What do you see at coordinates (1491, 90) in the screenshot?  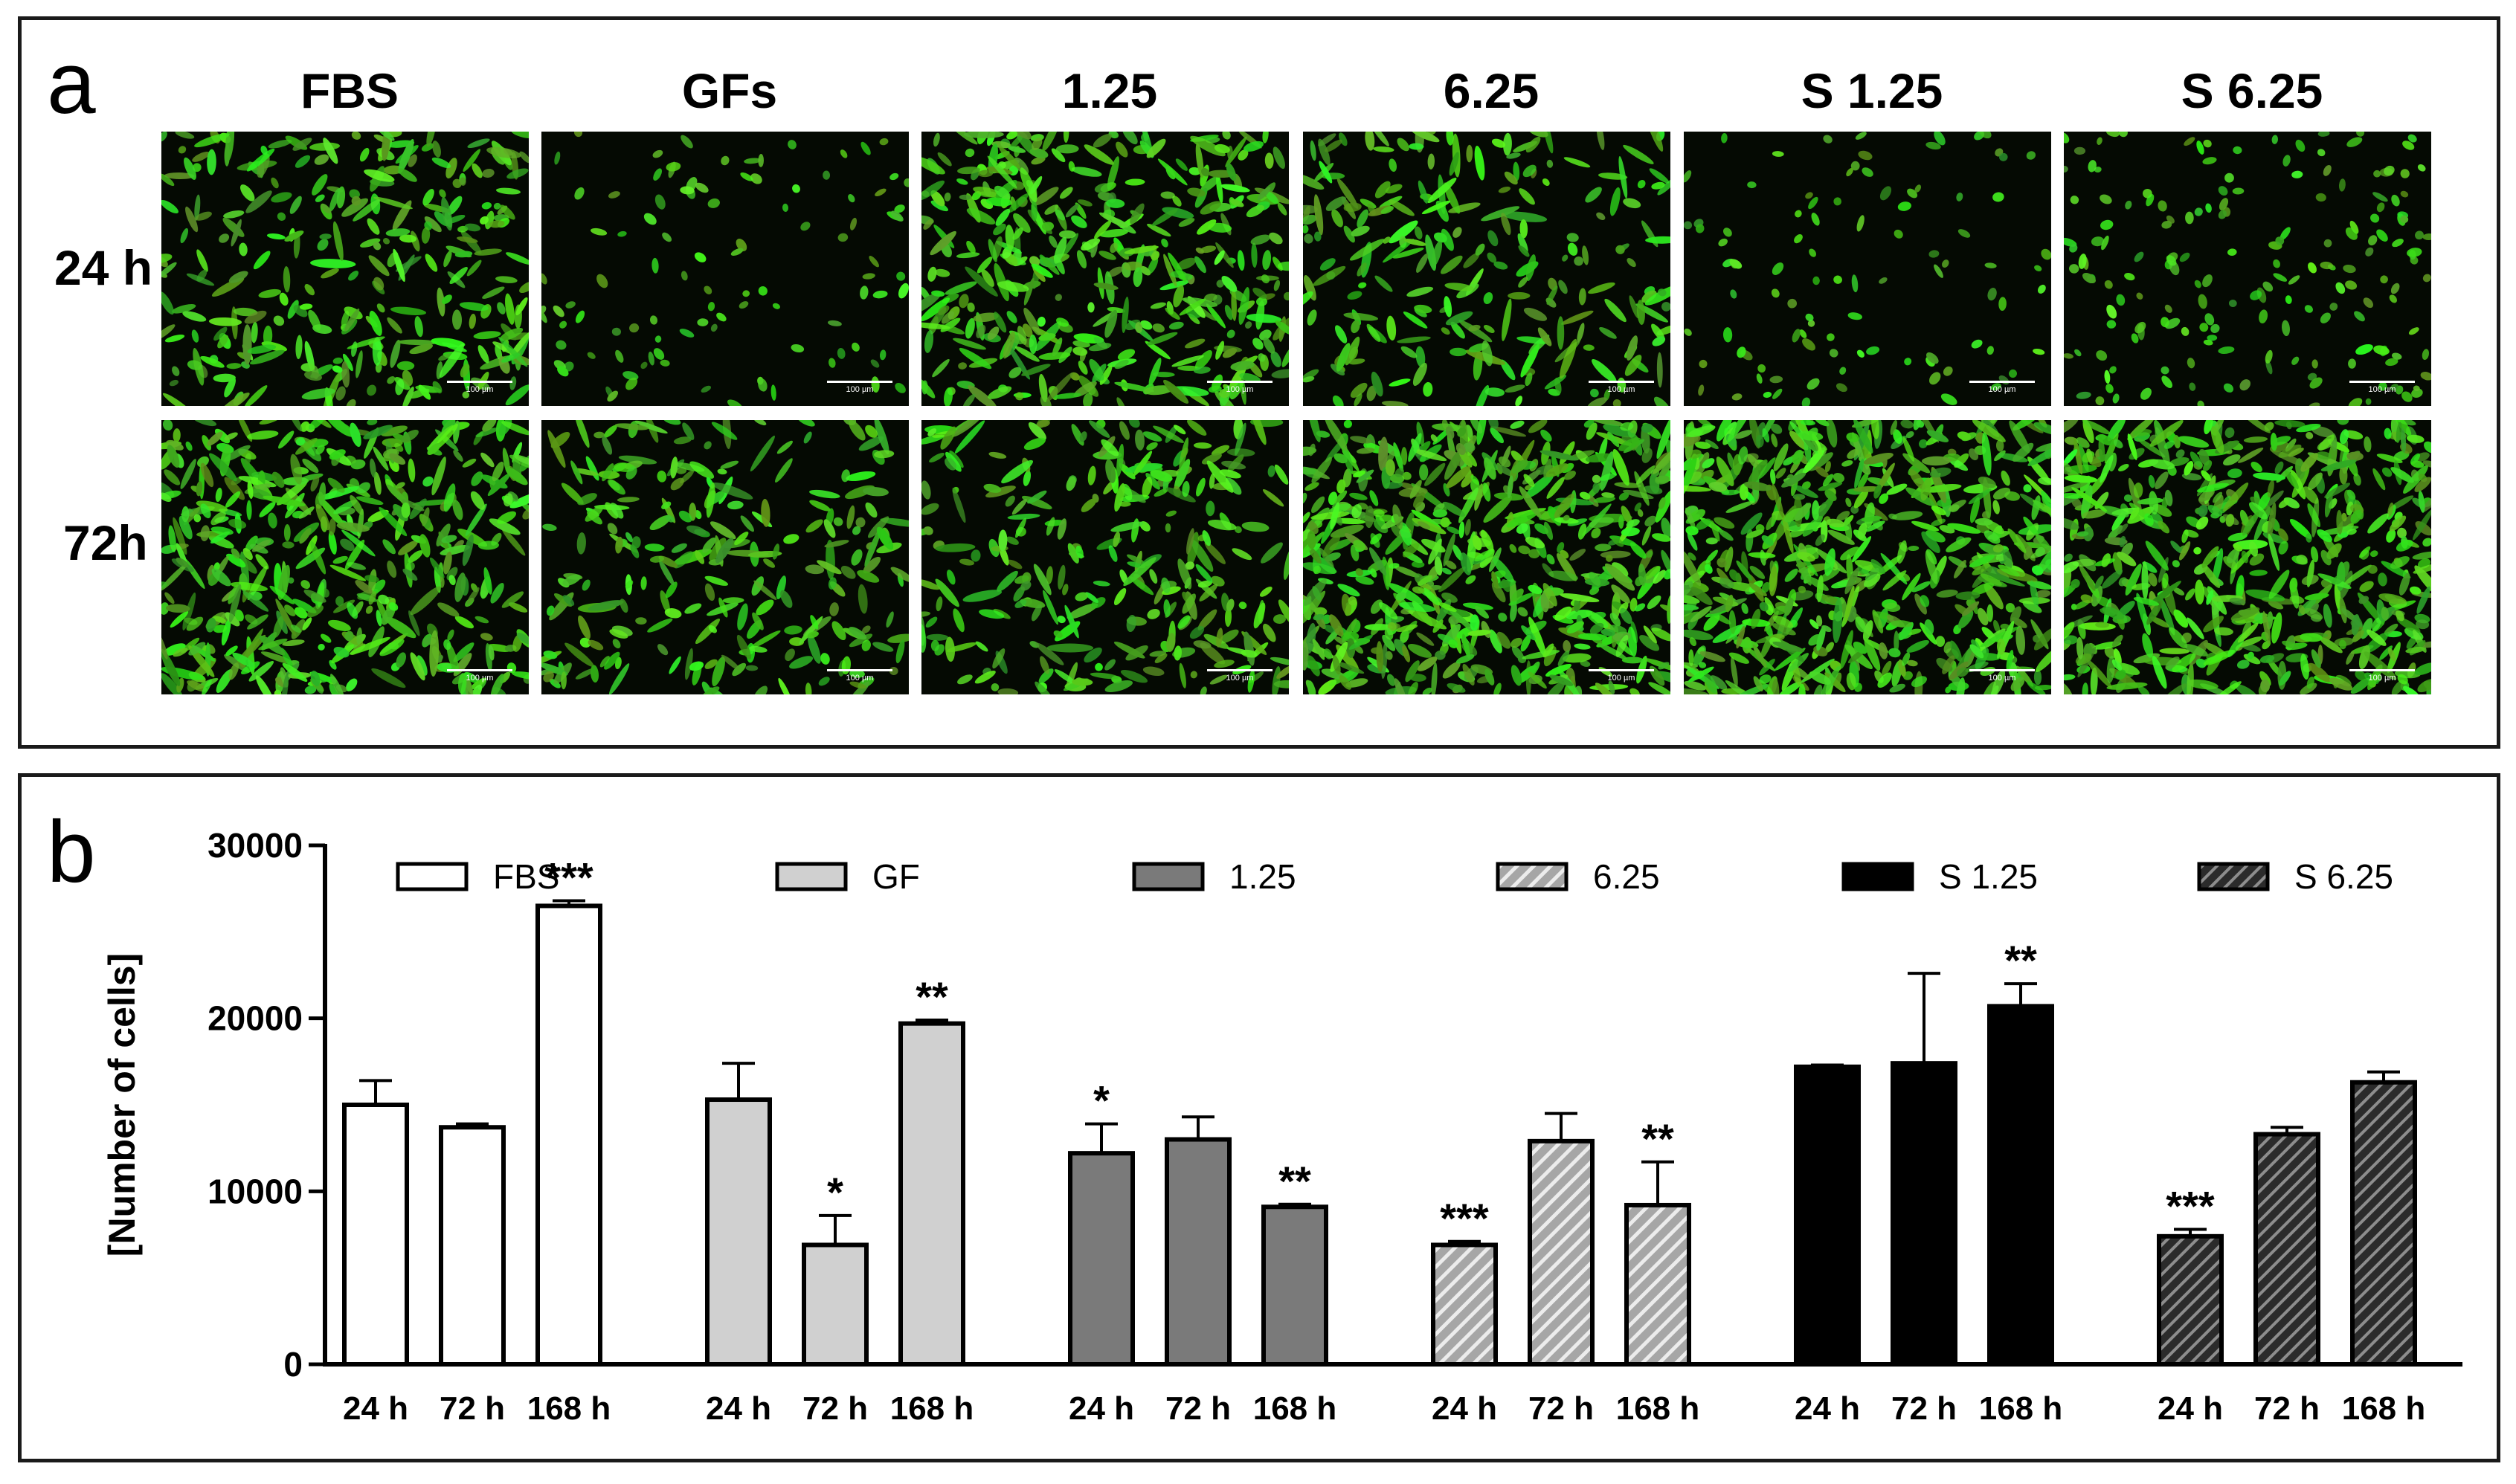 I see `column-header-6-25: 6.25` at bounding box center [1491, 90].